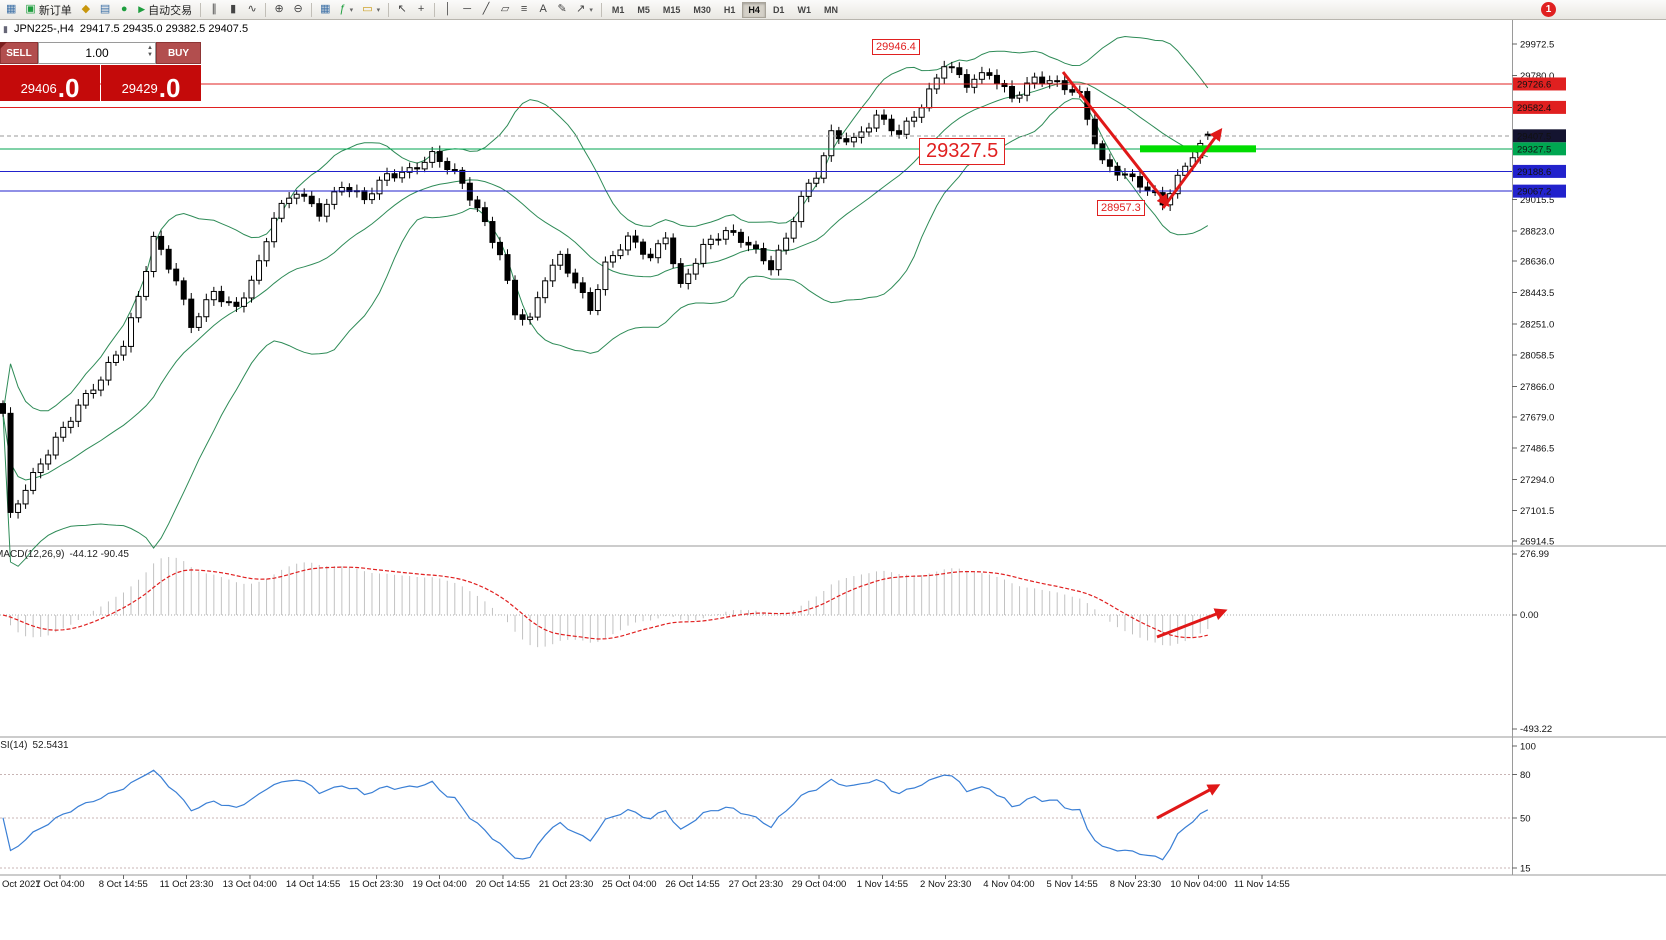 This screenshot has width=1666, height=940. I want to click on svg-text: 27101.5, so click(1537, 511).